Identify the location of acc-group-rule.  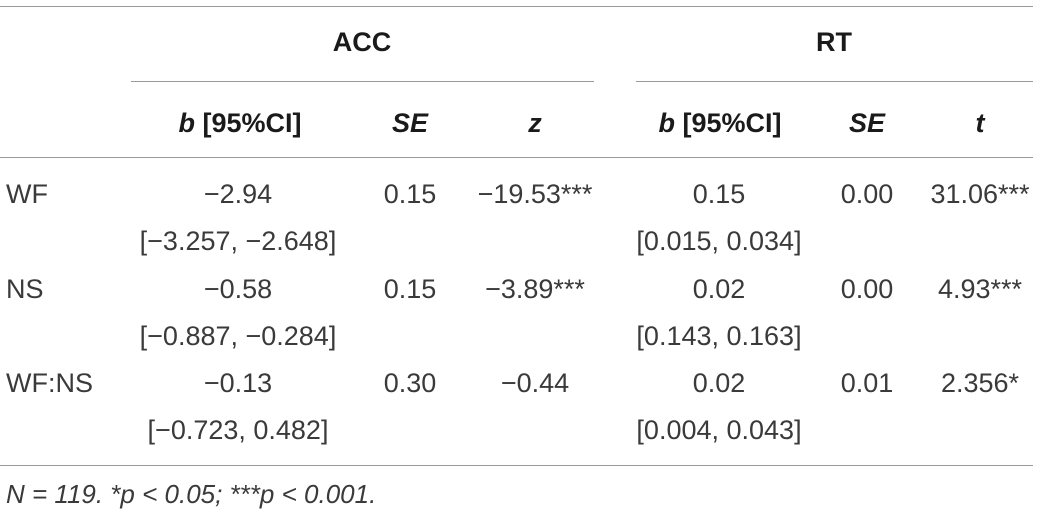
(362, 81).